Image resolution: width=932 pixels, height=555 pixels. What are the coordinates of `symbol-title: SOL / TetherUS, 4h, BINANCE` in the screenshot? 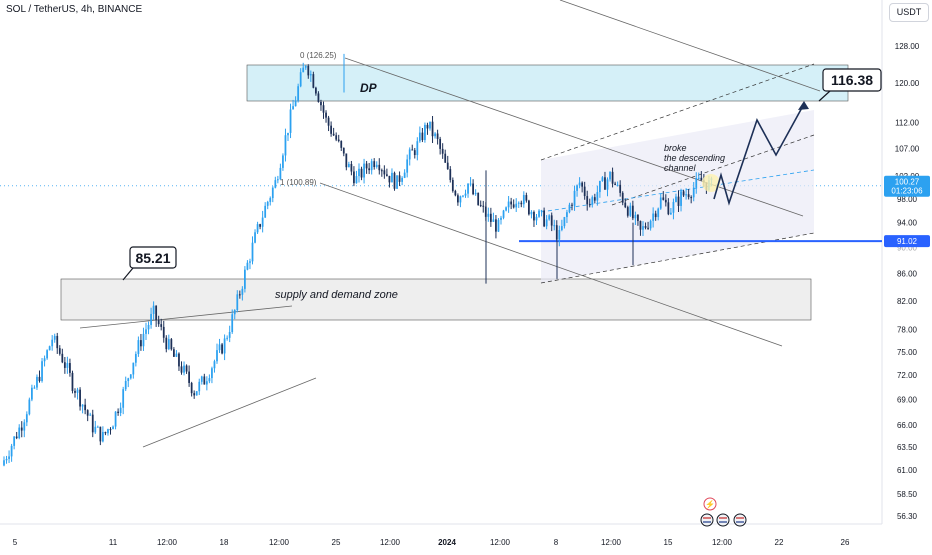 It's located at (74, 9).